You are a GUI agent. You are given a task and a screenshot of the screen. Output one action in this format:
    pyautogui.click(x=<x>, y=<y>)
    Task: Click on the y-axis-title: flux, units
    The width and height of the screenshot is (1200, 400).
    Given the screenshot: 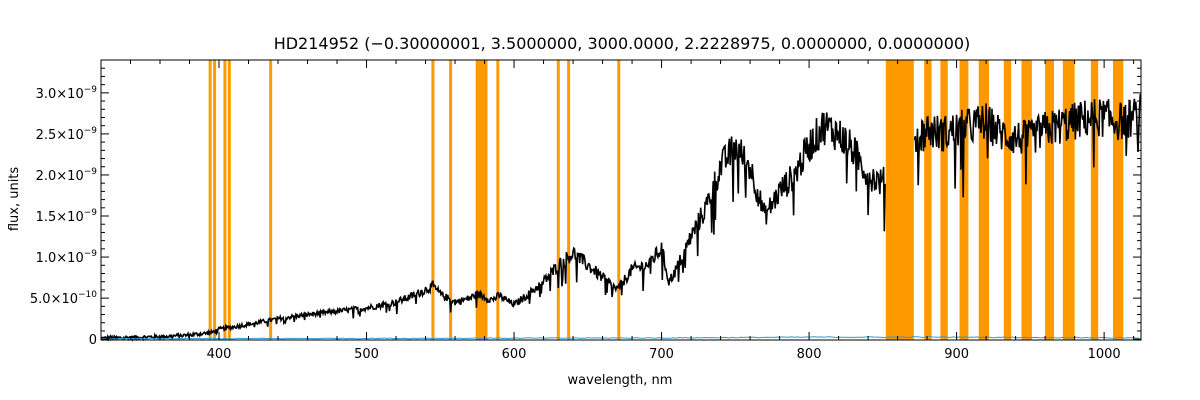 What is the action you would take?
    pyautogui.click(x=14, y=199)
    